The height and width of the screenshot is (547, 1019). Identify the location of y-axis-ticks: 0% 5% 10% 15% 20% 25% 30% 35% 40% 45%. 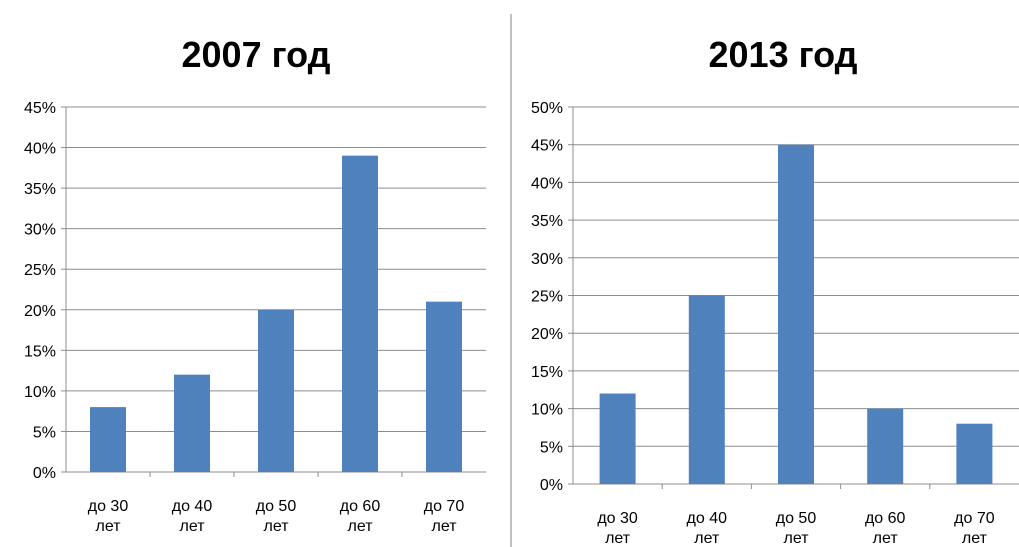
(45, 291).